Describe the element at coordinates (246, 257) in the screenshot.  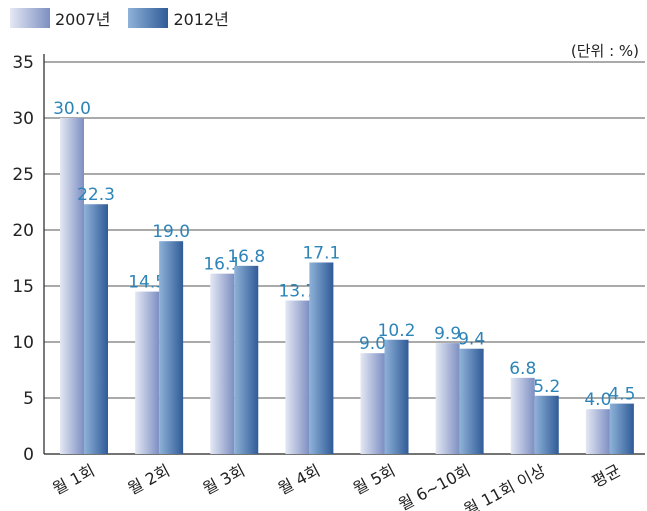
I see `value-label-2012-2: 16.8` at that location.